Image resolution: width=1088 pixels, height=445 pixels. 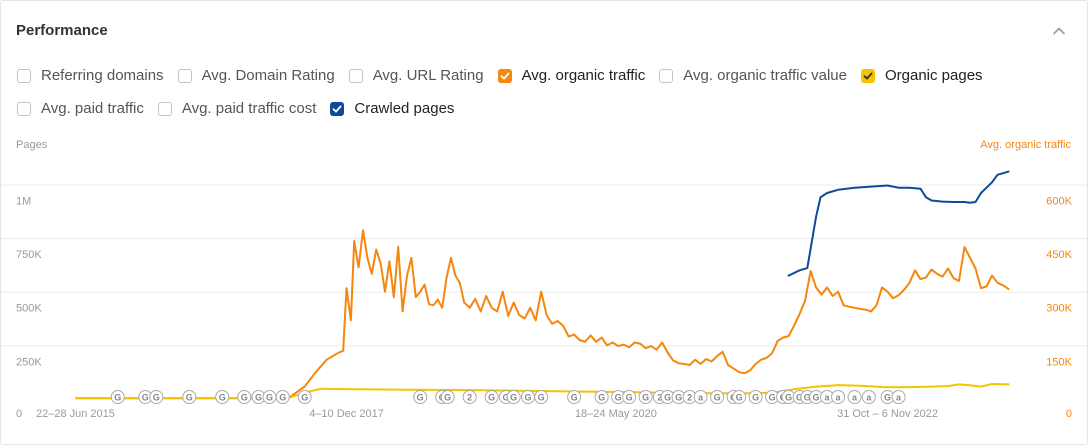 What do you see at coordinates (1025, 145) in the screenshot?
I see `right-axis-label: Avg. organic traffic` at bounding box center [1025, 145].